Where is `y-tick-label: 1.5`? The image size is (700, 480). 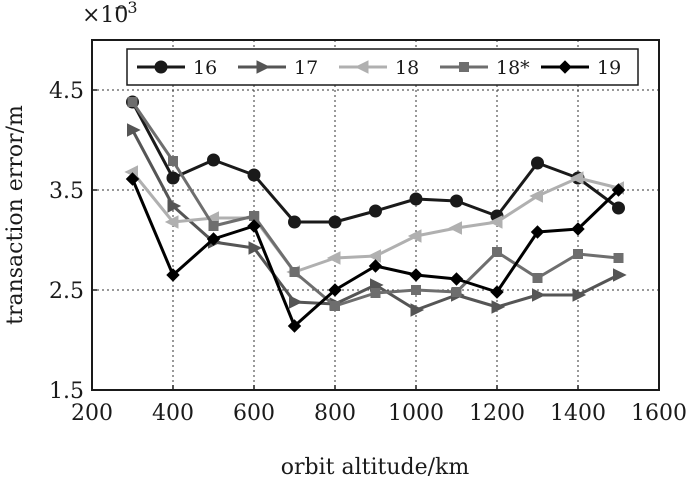 y-tick-label: 1.5 is located at coordinates (66, 391).